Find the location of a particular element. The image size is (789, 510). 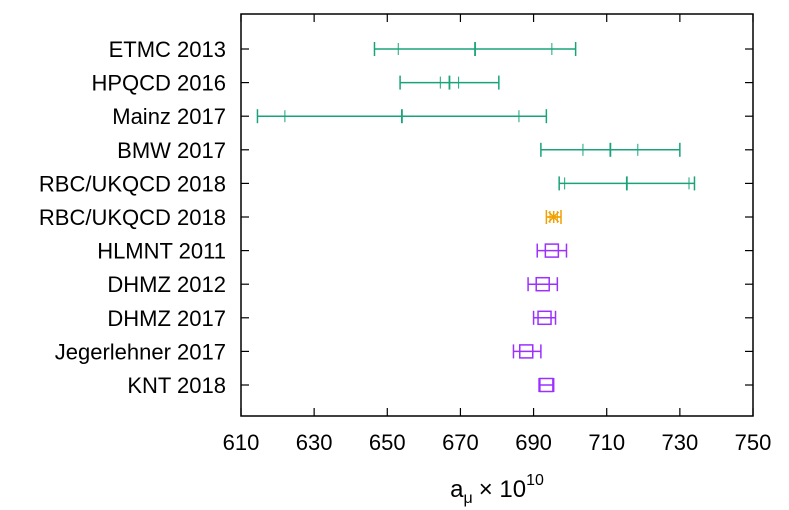

data-row: ETMC 2013 is located at coordinates (431, 49).